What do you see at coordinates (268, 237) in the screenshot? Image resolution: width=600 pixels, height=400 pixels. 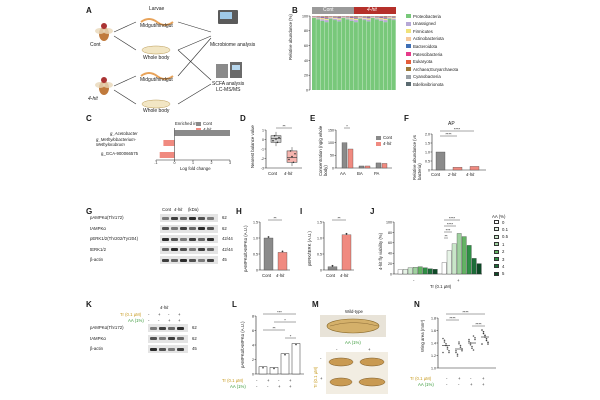 I see `h-point` at bounding box center [268, 237].